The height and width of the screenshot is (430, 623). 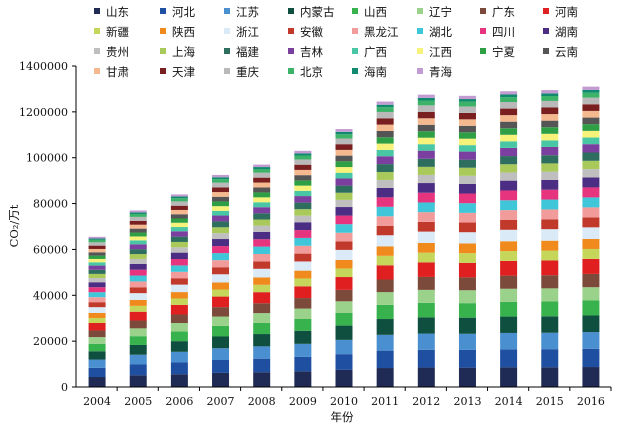 What do you see at coordinates (467, 401) in the screenshot?
I see `x-tick-label: 2013` at bounding box center [467, 401].